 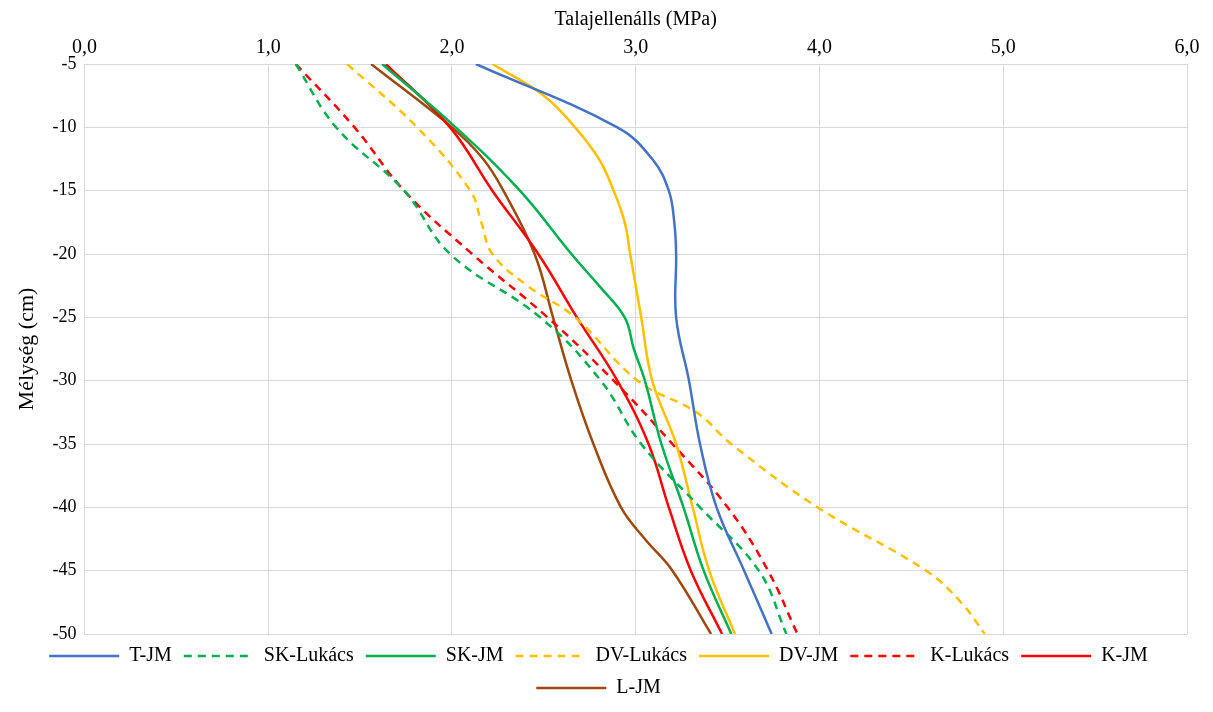 I want to click on x-tick-label: 3,0, so click(x=636, y=46).